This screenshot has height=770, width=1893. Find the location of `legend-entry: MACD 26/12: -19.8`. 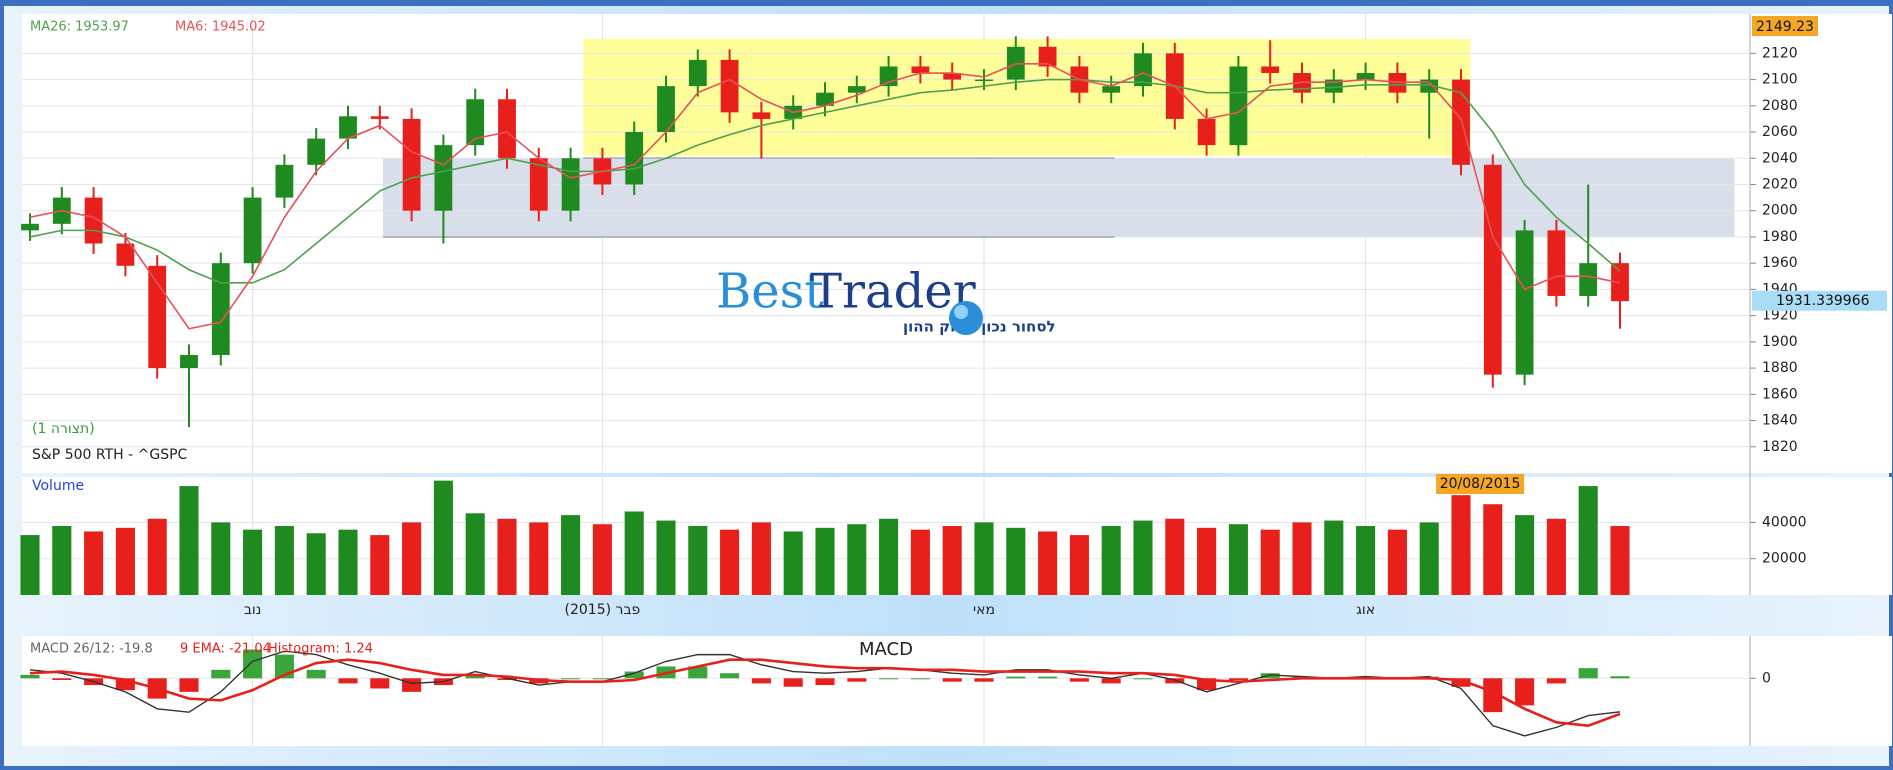

legend-entry: MACD 26/12: -19.8 is located at coordinates (91, 649).